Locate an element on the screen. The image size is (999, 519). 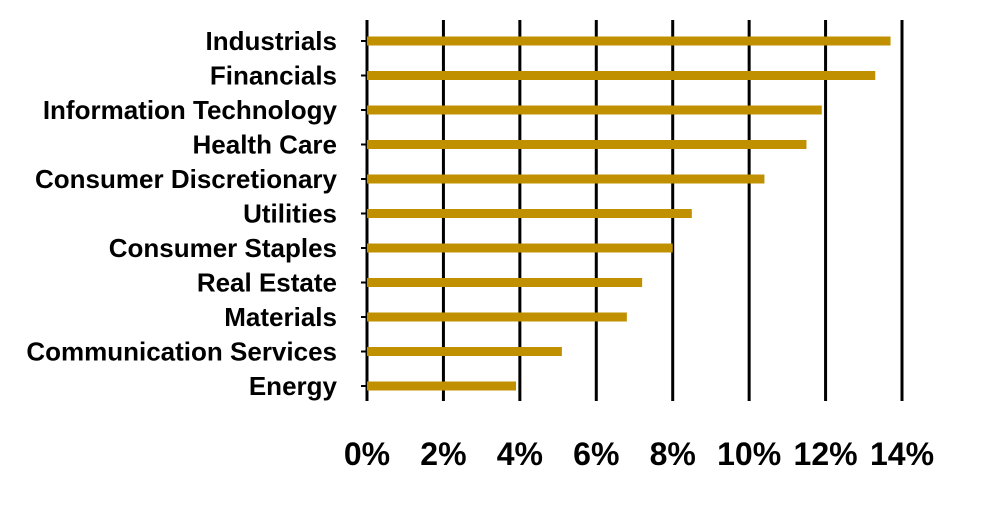
x-tick-label: 6% is located at coordinates (596, 454).